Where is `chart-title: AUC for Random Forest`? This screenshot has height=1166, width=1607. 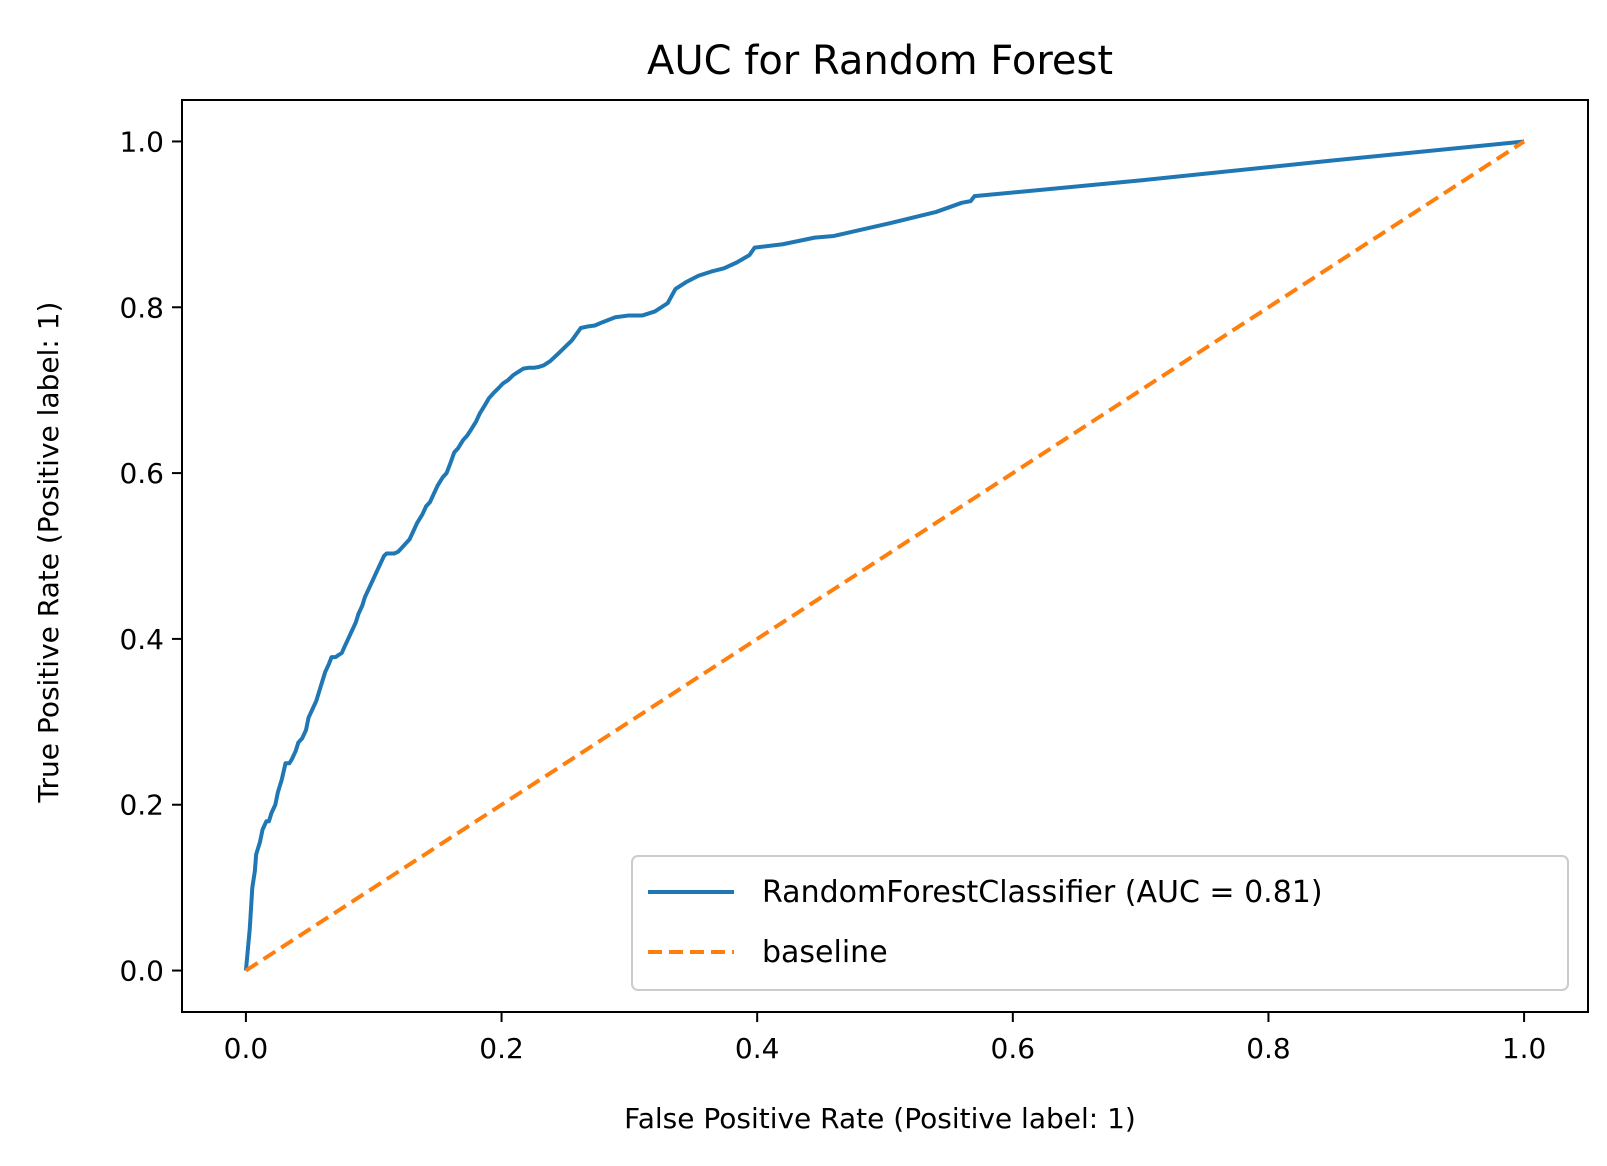
chart-title: AUC for Random Forest is located at coordinates (880, 61).